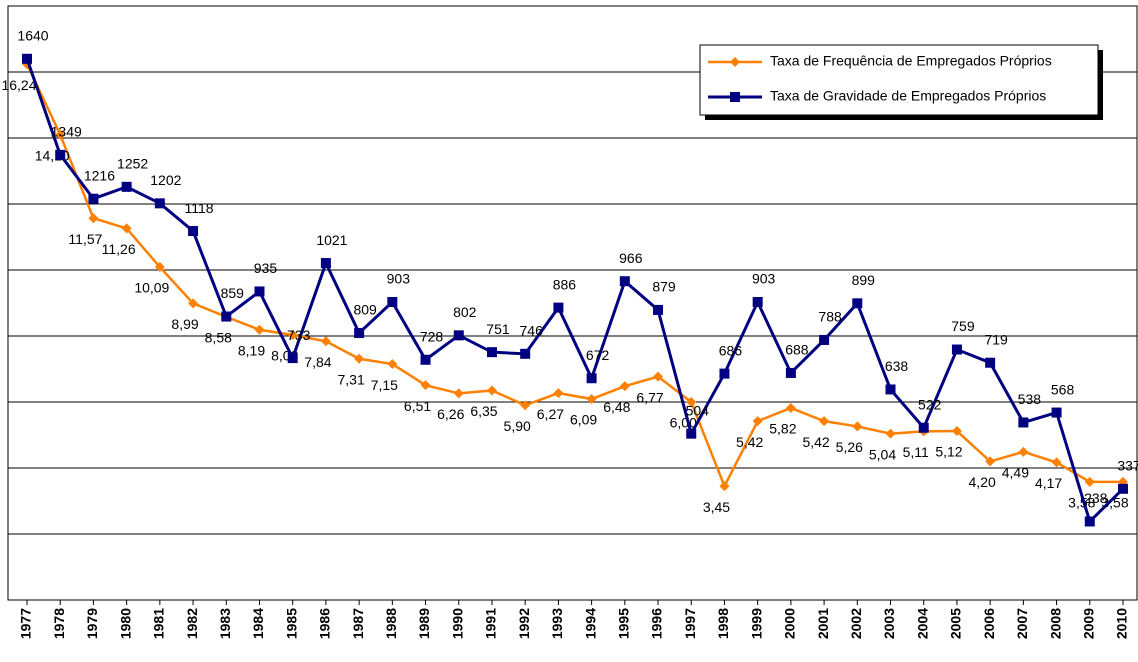  What do you see at coordinates (1127, 465) in the screenshot?
I see `data-label: 337` at bounding box center [1127, 465].